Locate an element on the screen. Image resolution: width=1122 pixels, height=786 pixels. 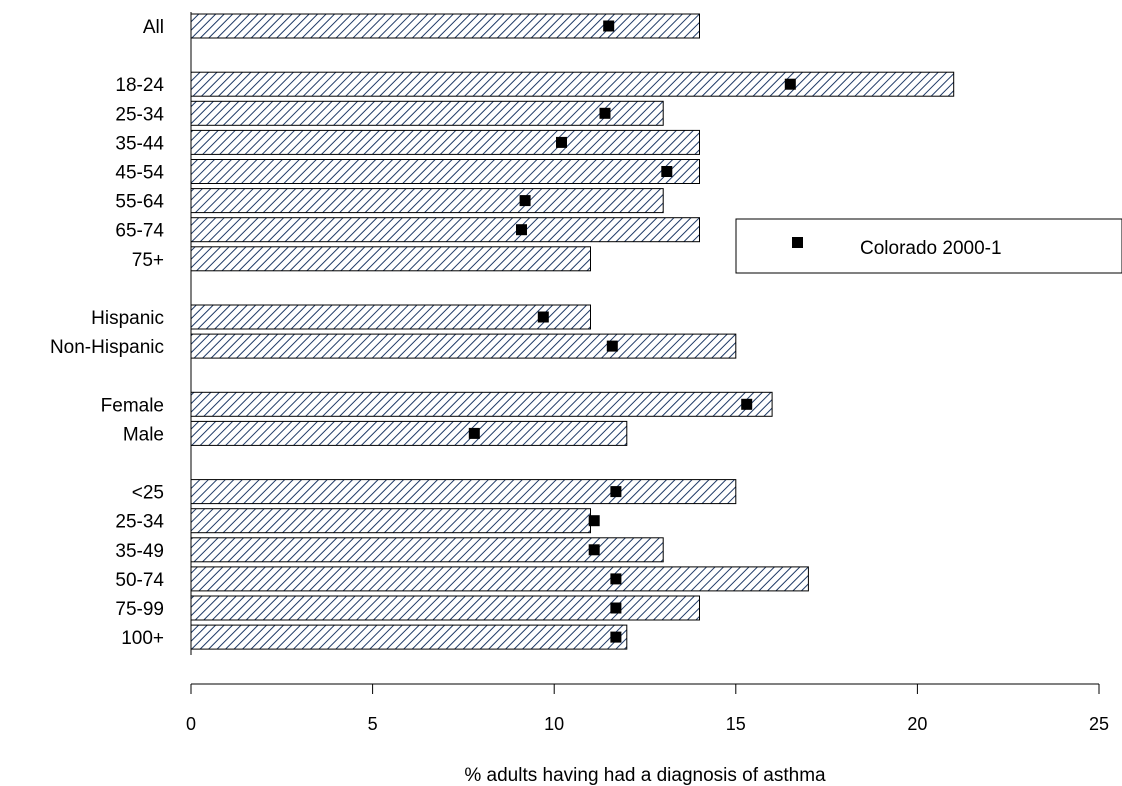
legend-box is located at coordinates (928, 246).